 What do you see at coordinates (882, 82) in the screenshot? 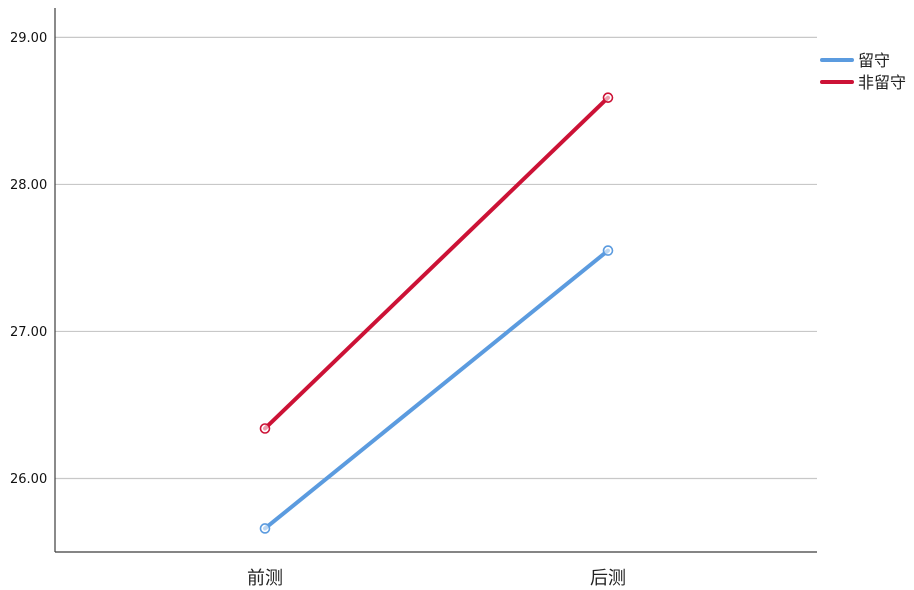
I see `legend-label-1: 非留守` at bounding box center [882, 82].